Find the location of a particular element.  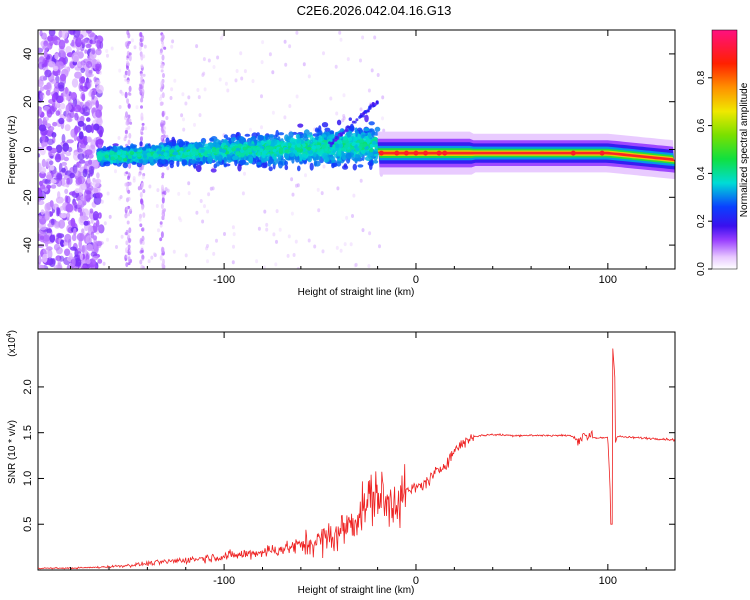

snr-ytick-label: 2.0 is located at coordinates (28, 386).